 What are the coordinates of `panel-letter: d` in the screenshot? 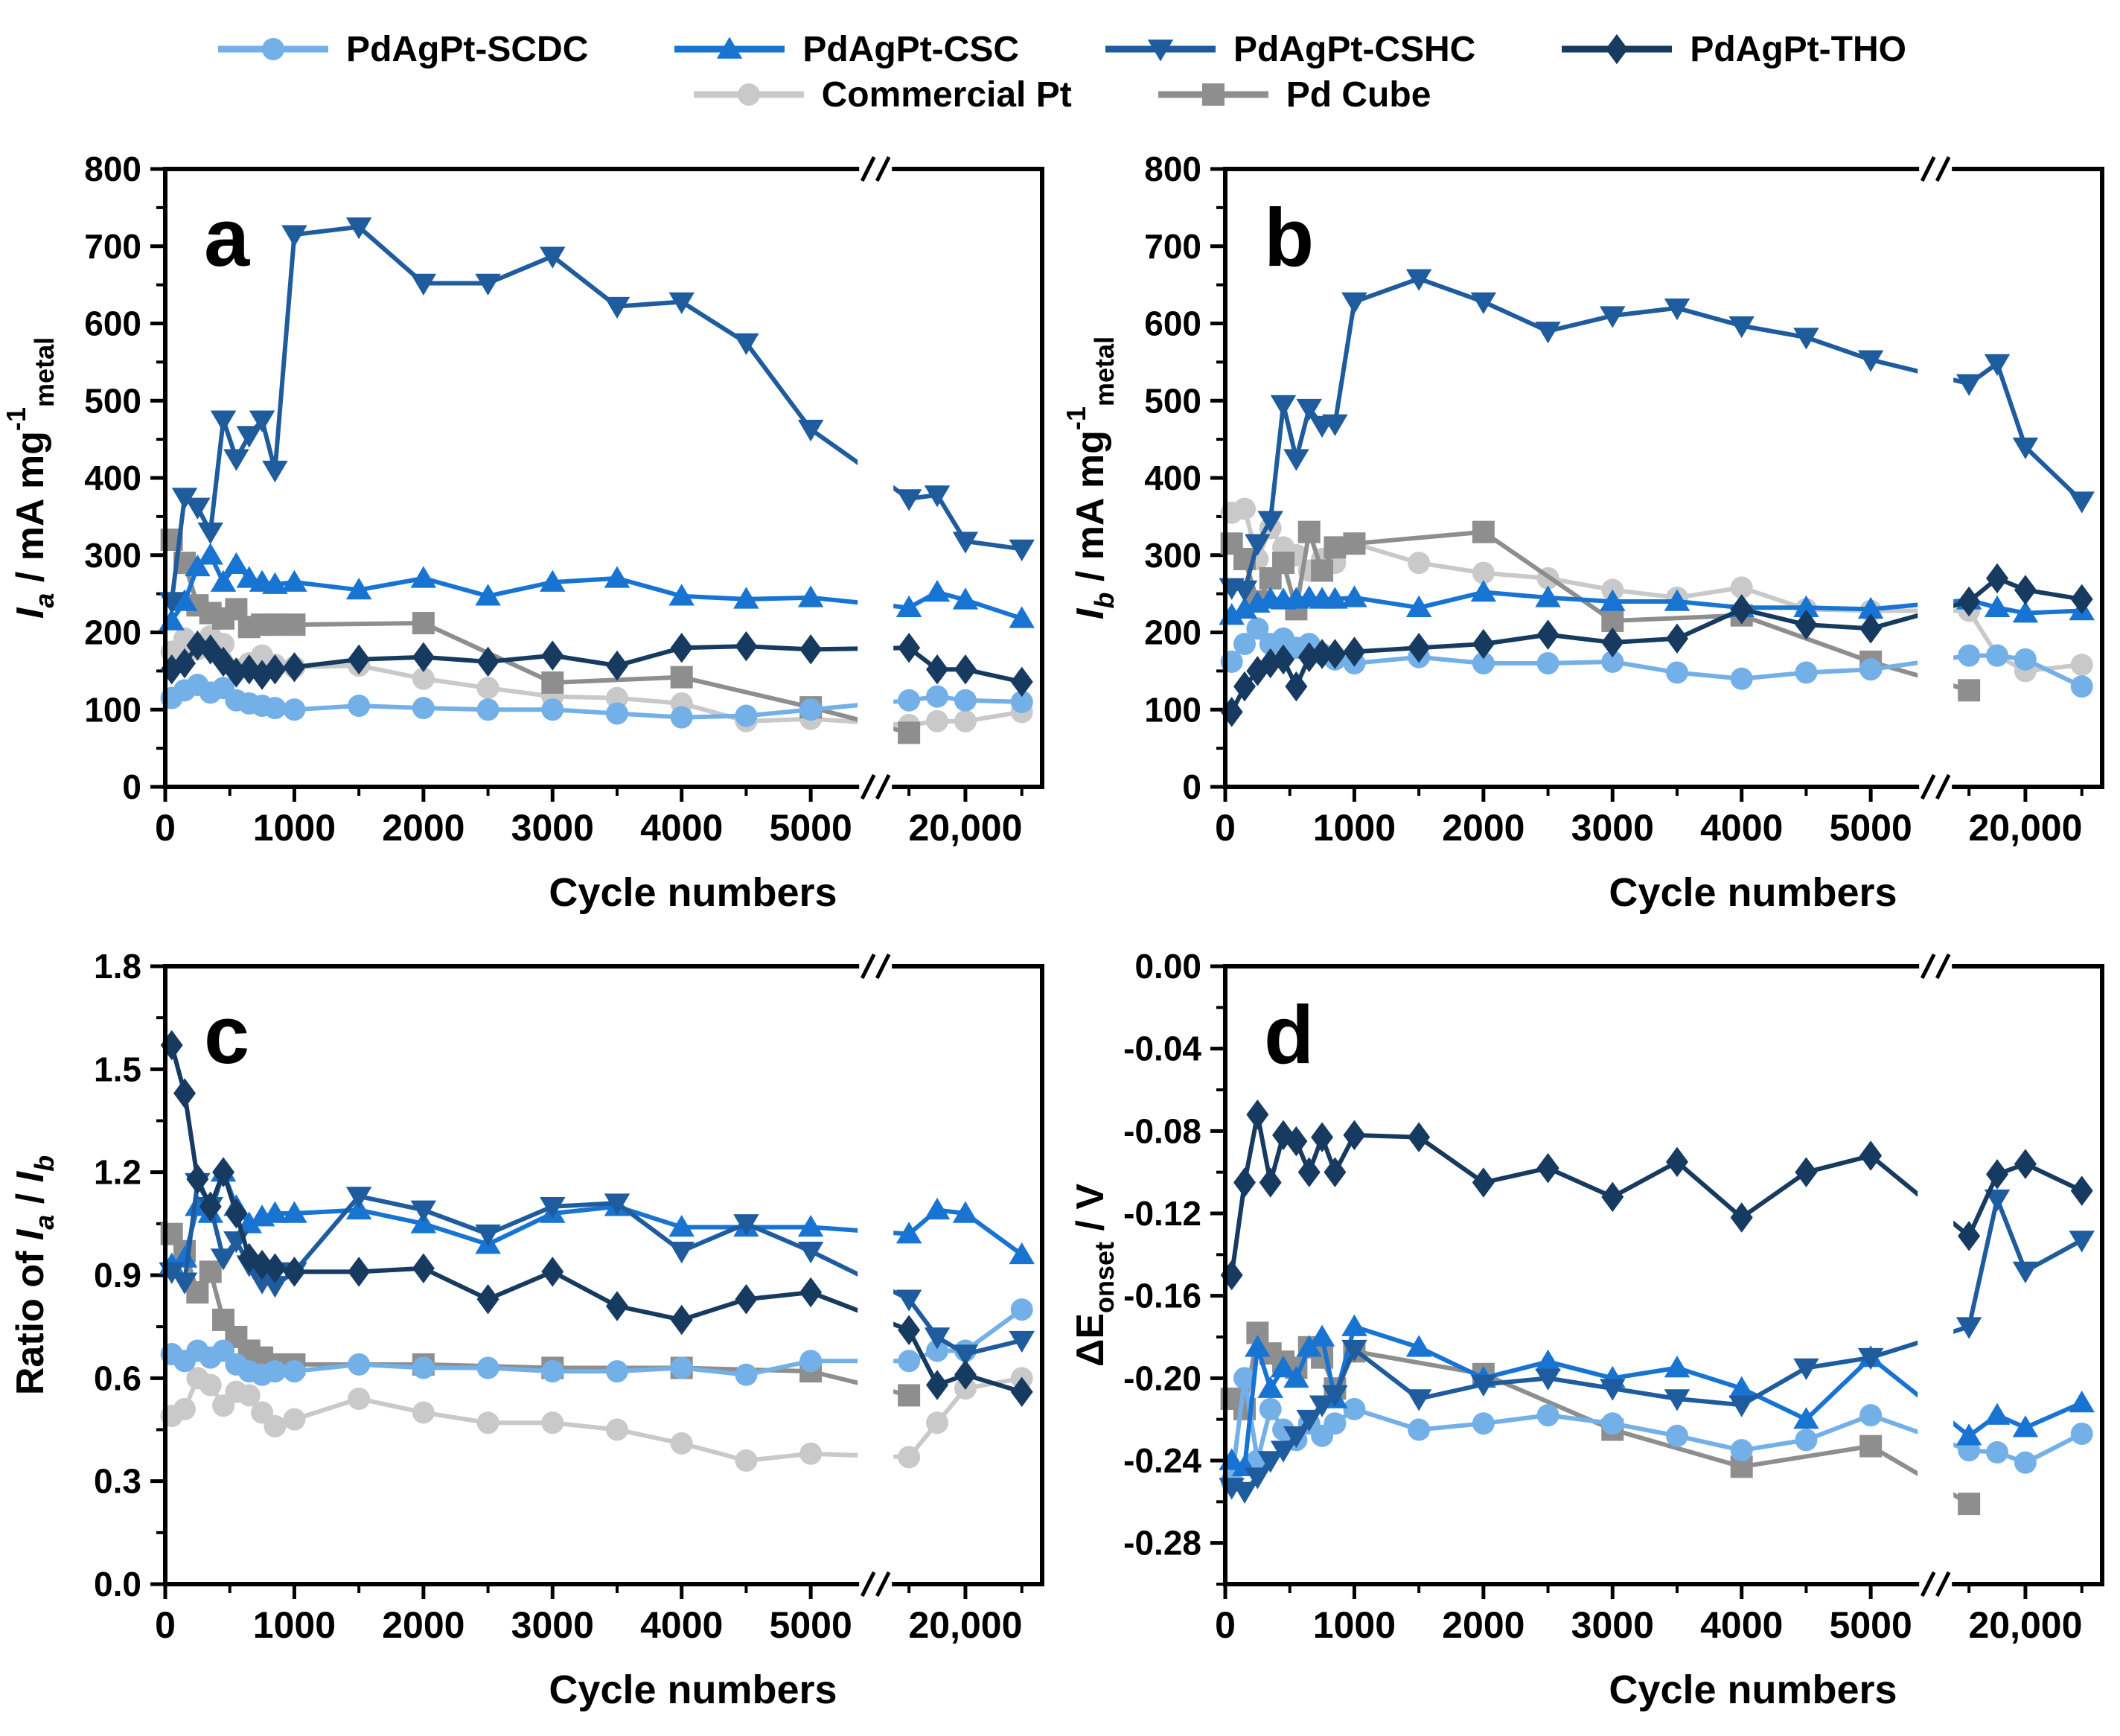 It's located at (1289, 1035).